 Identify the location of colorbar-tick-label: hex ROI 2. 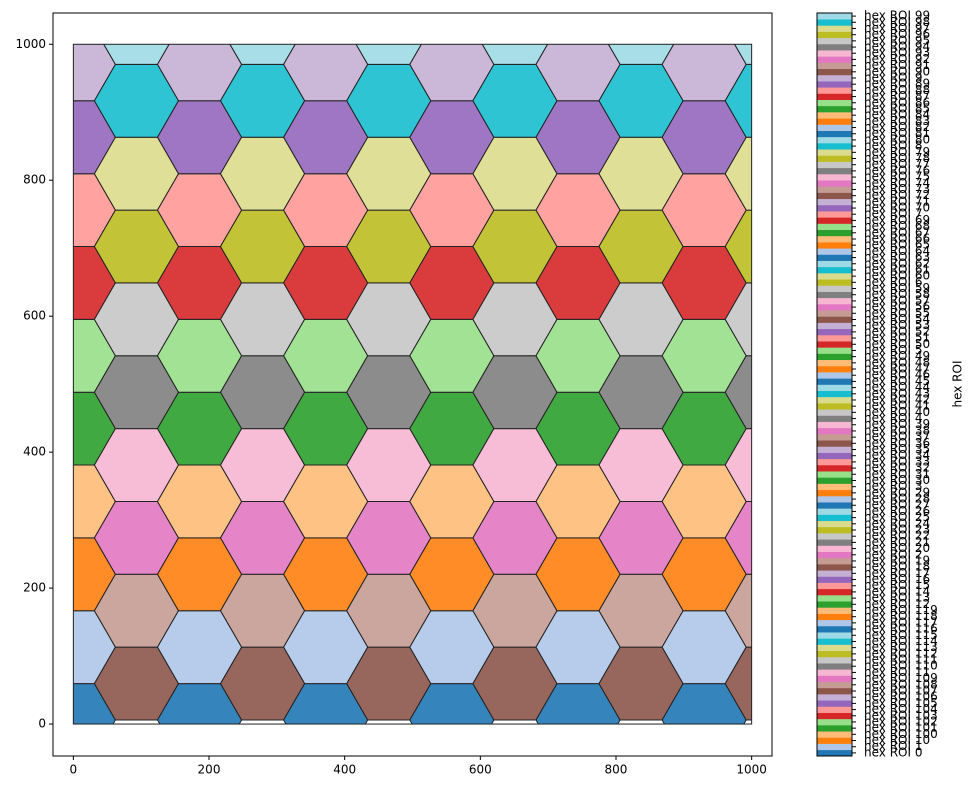
(893, 554).